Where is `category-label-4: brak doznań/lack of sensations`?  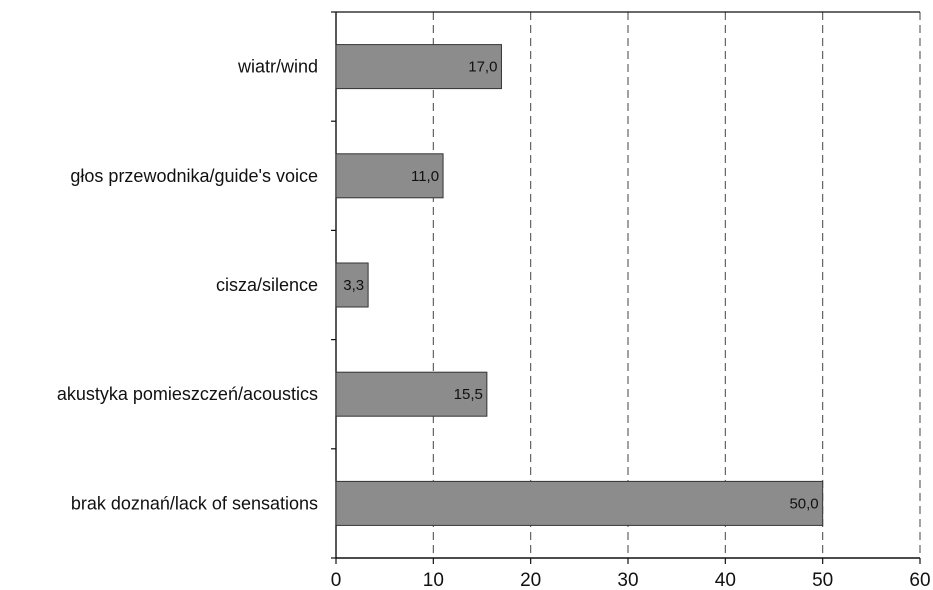 category-label-4: brak doznań/lack of sensations is located at coordinates (194, 503).